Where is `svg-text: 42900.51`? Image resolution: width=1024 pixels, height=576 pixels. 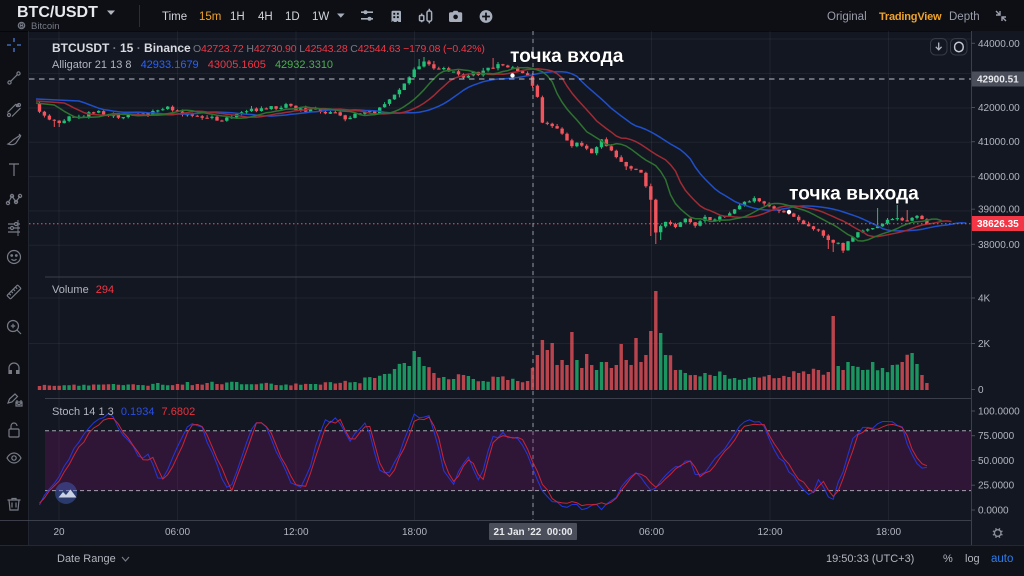
svg-text: 42900.51 is located at coordinates (998, 80).